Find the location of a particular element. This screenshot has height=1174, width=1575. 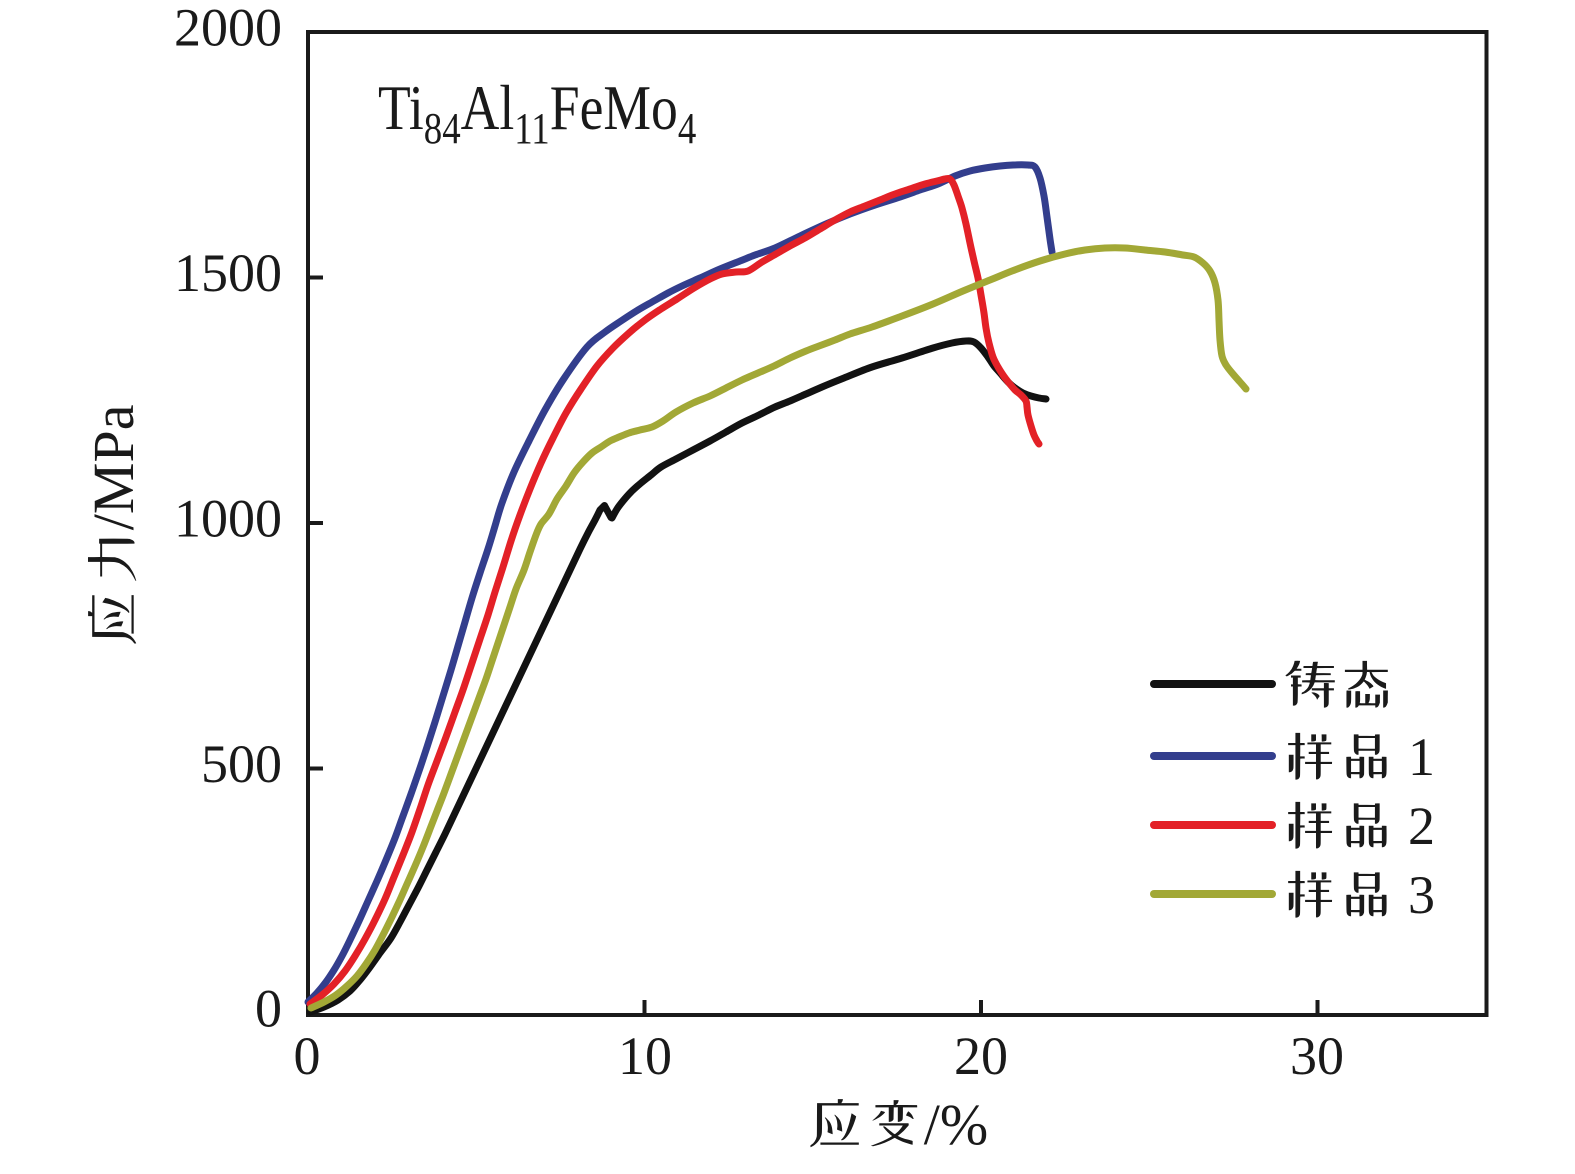

svg-text: 10 is located at coordinates (645, 1056).